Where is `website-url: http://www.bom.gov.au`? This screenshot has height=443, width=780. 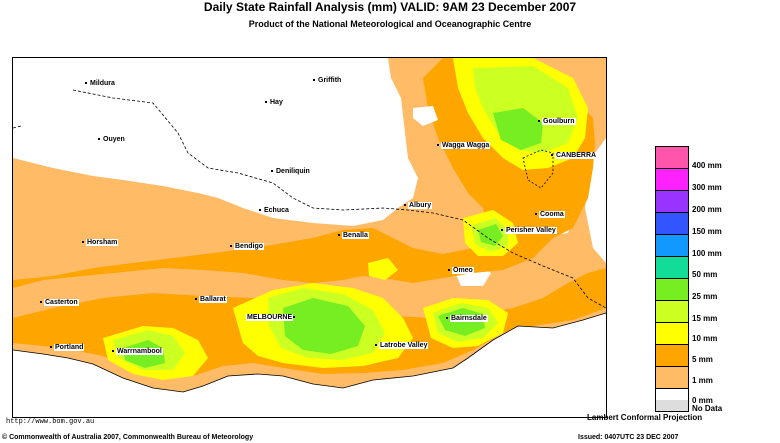 website-url: http://www.bom.gov.au is located at coordinates (50, 422).